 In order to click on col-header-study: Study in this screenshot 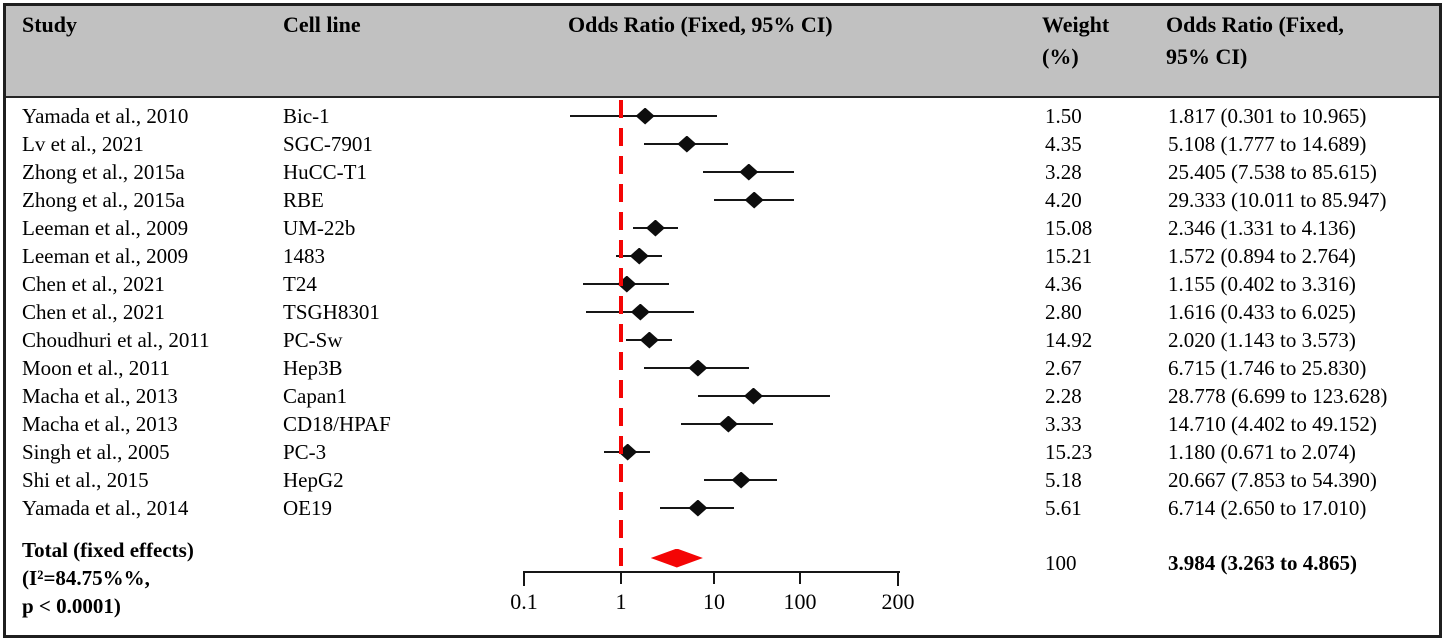, I will do `click(50, 24)`.